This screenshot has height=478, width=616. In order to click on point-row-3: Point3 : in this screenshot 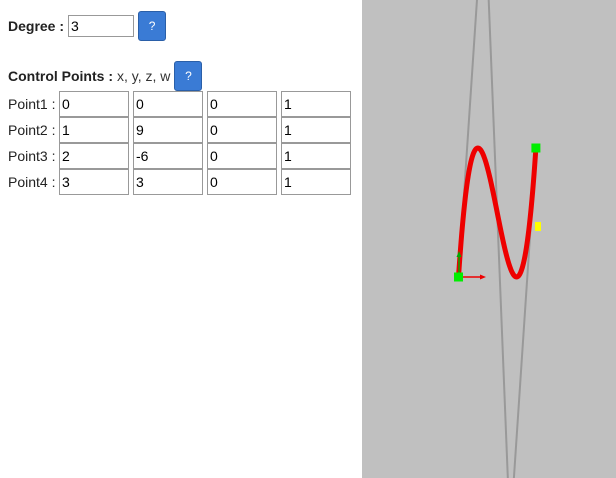, I will do `click(181, 156)`.